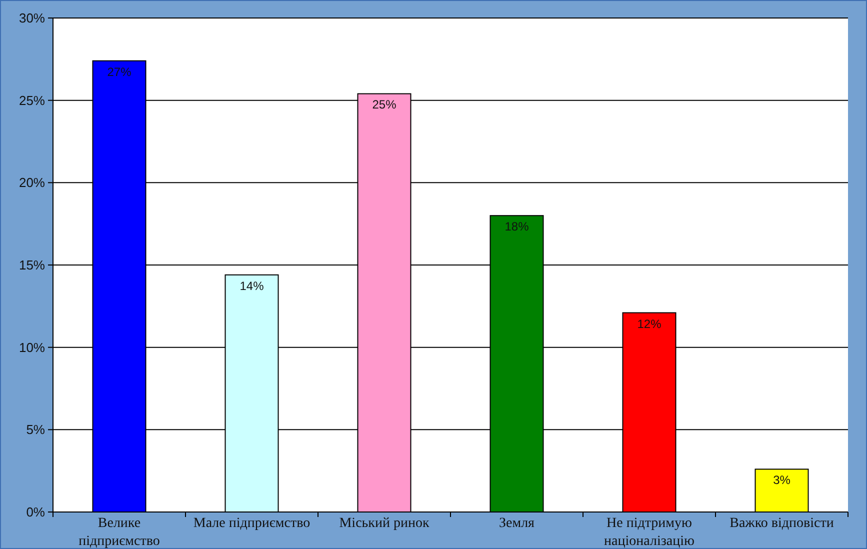  What do you see at coordinates (649, 532) in the screenshot?
I see `x-tick-label: Не підтримую націоналізацію` at bounding box center [649, 532].